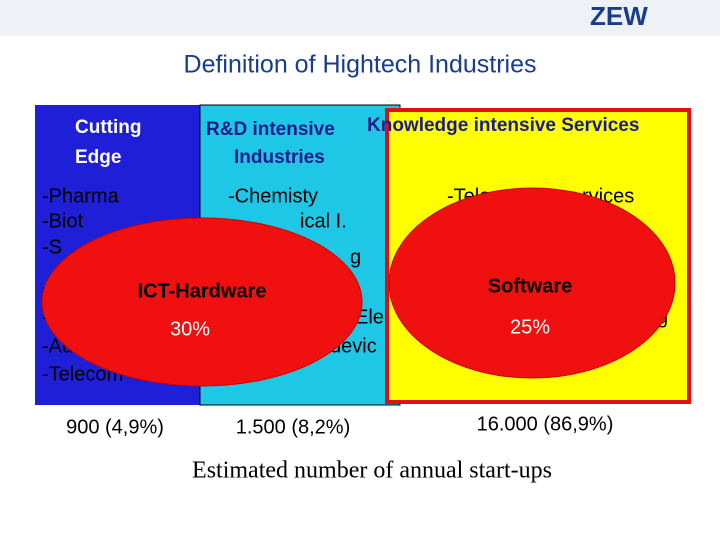 This screenshot has height=545, width=720. What do you see at coordinates (270, 129) in the screenshot?
I see `box-header: R&D intensive` at bounding box center [270, 129].